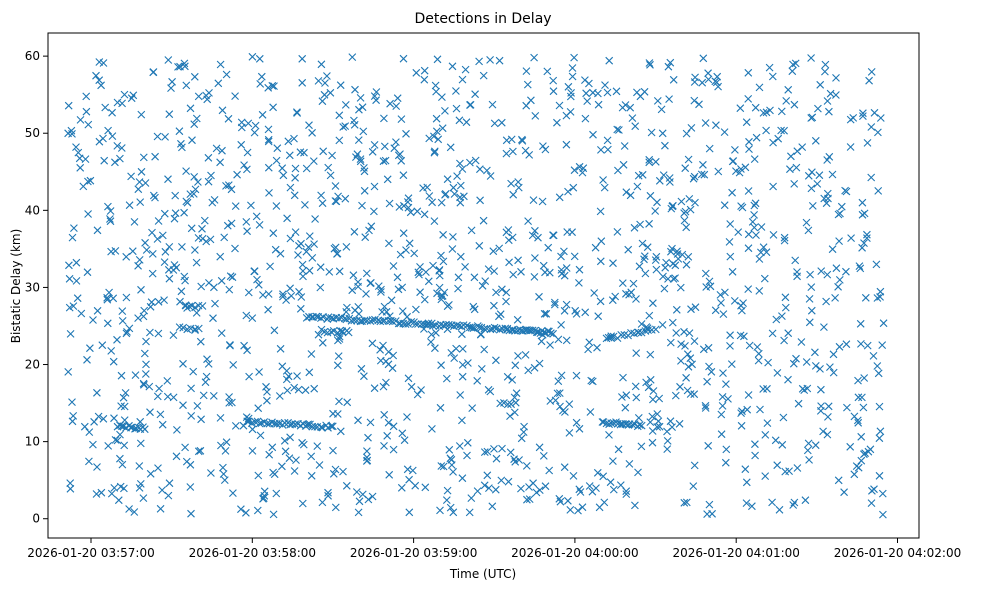 Image resolution: width=988 pixels, height=590 pixels. What do you see at coordinates (252, 553) in the screenshot?
I see `x-tick-label: 2026-01-20 03:58:00` at bounding box center [252, 553].